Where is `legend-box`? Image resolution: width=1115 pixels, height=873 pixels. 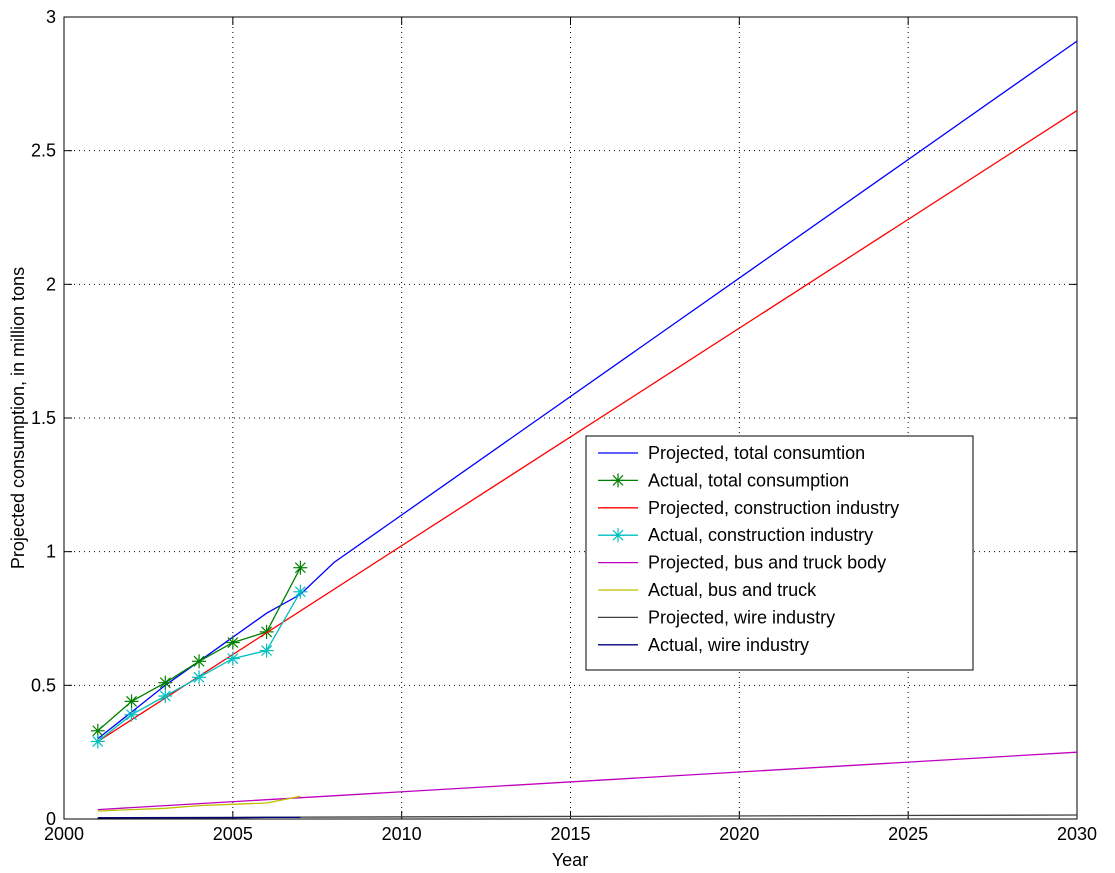 legend-box is located at coordinates (779, 553).